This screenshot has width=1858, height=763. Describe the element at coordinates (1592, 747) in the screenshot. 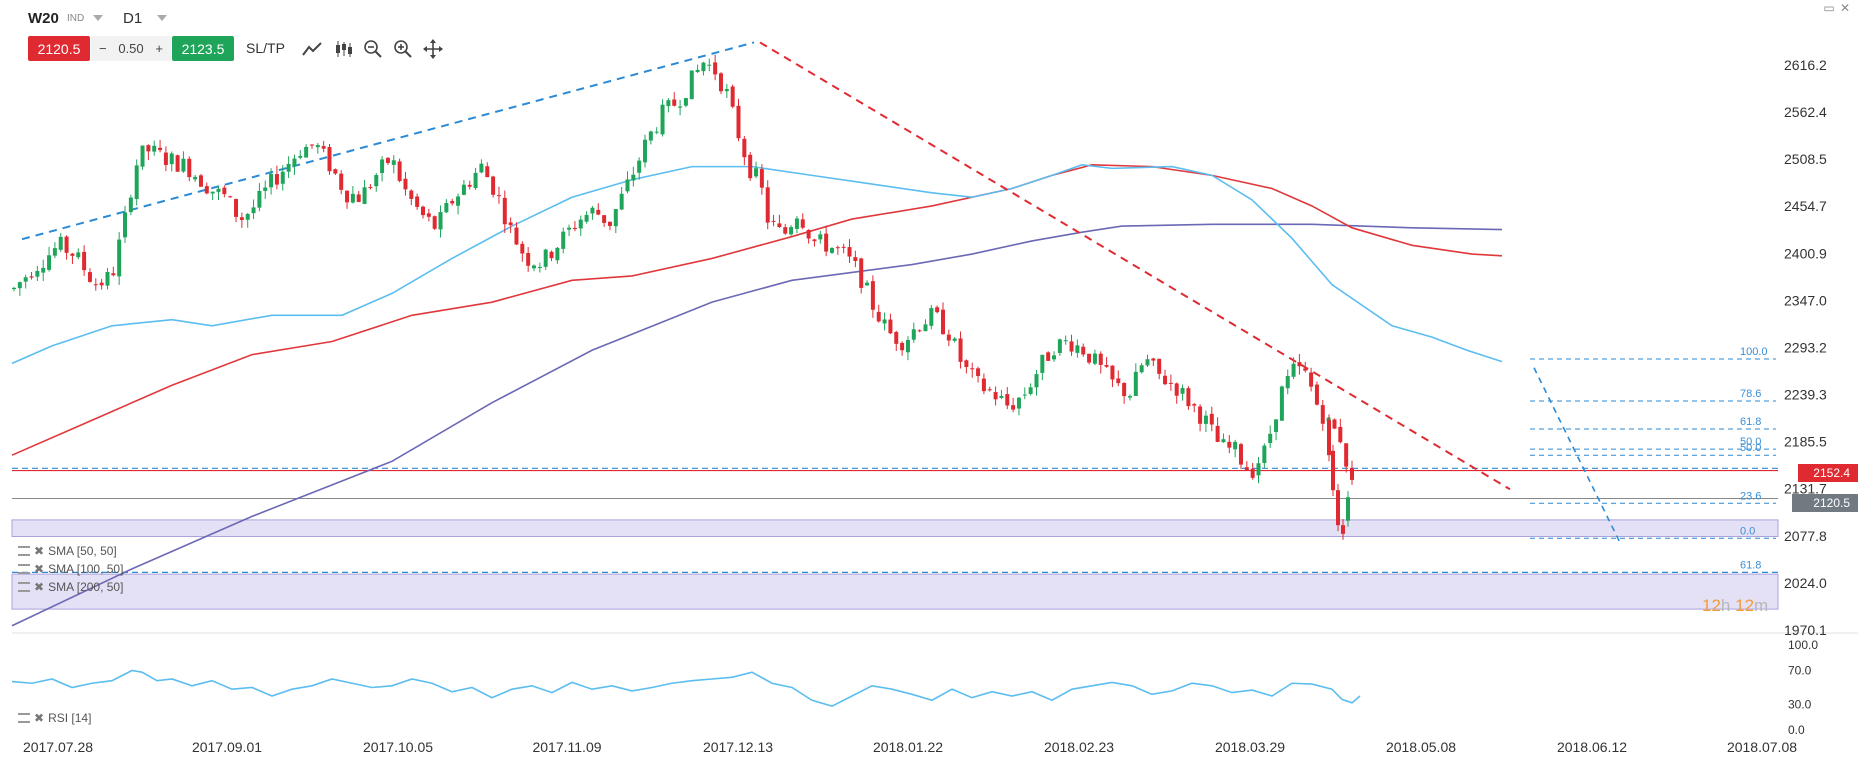

I see `date-axis-label: 2018.06.12` at that location.